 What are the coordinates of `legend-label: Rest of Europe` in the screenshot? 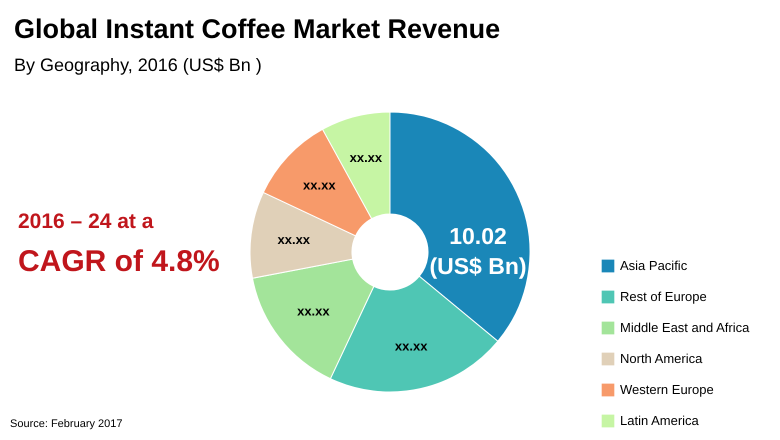 It's located at (663, 296).